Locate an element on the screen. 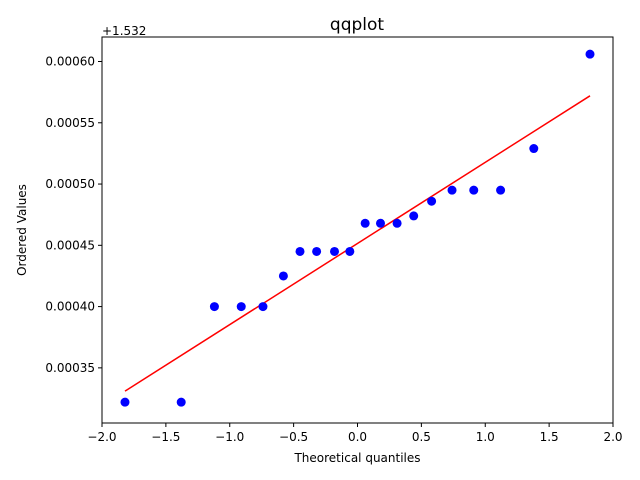  x-tick-label: 1.5 is located at coordinates (549, 437).